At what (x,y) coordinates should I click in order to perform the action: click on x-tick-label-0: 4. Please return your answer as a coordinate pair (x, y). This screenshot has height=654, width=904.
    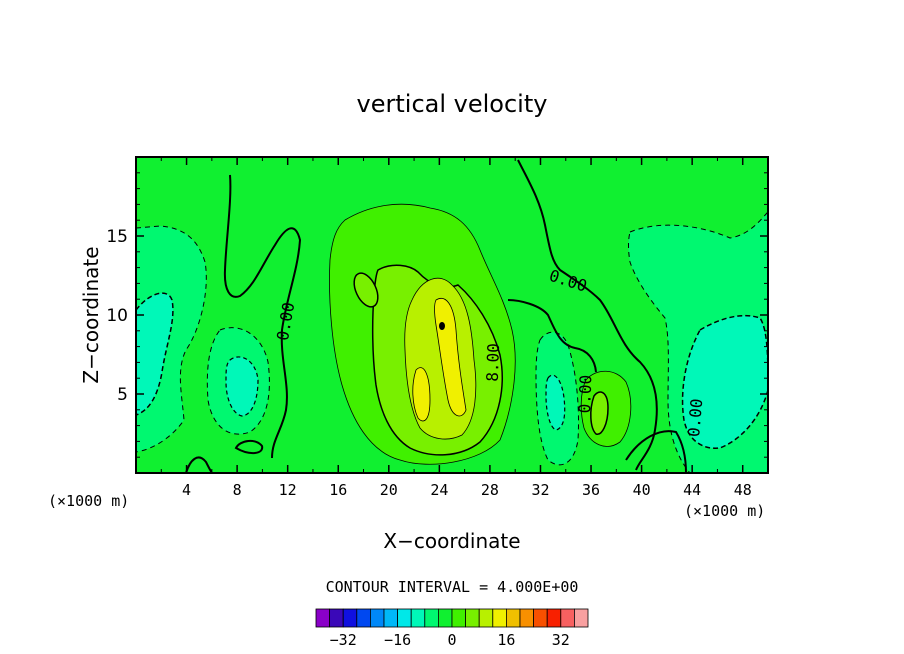
    Looking at the image, I should click on (186, 490).